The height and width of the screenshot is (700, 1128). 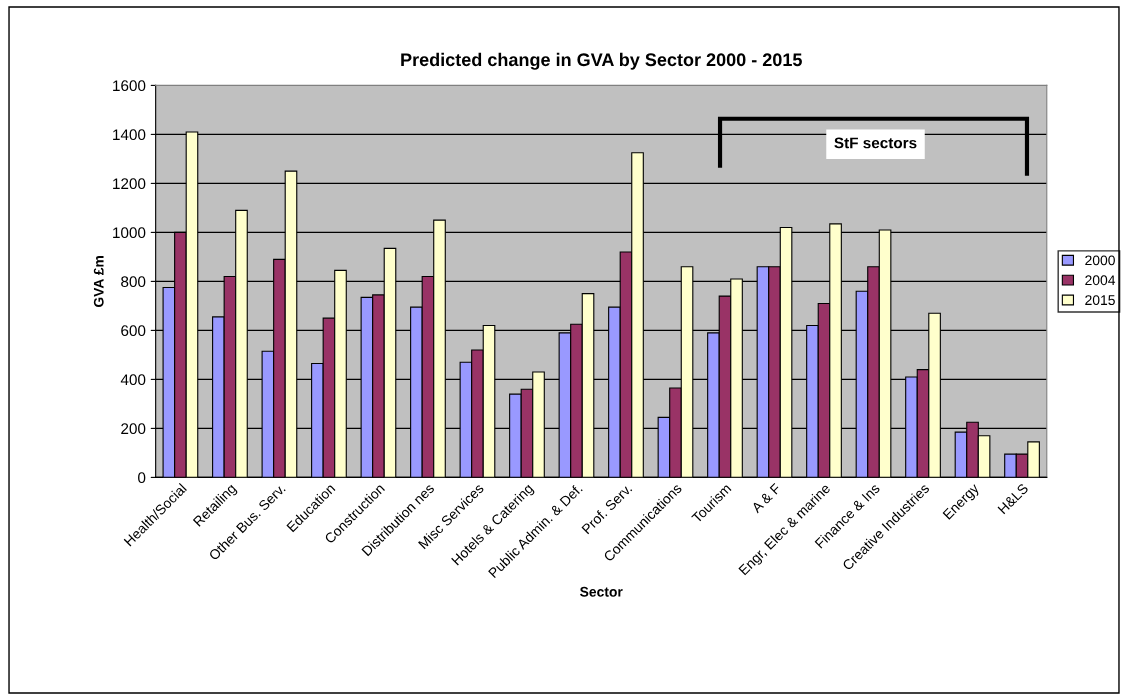 I want to click on legend-label: 2004, so click(x=1100, y=280).